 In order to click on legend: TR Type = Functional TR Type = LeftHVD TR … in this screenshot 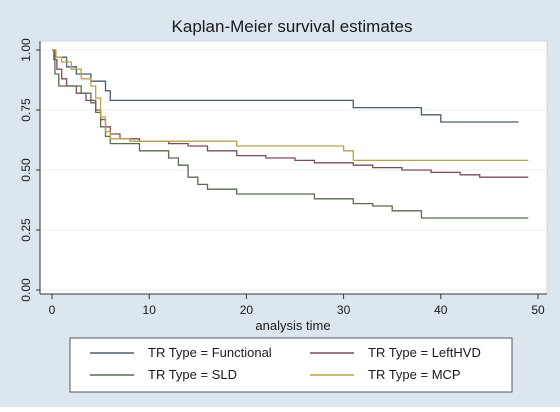, I will do `click(285, 363)`.